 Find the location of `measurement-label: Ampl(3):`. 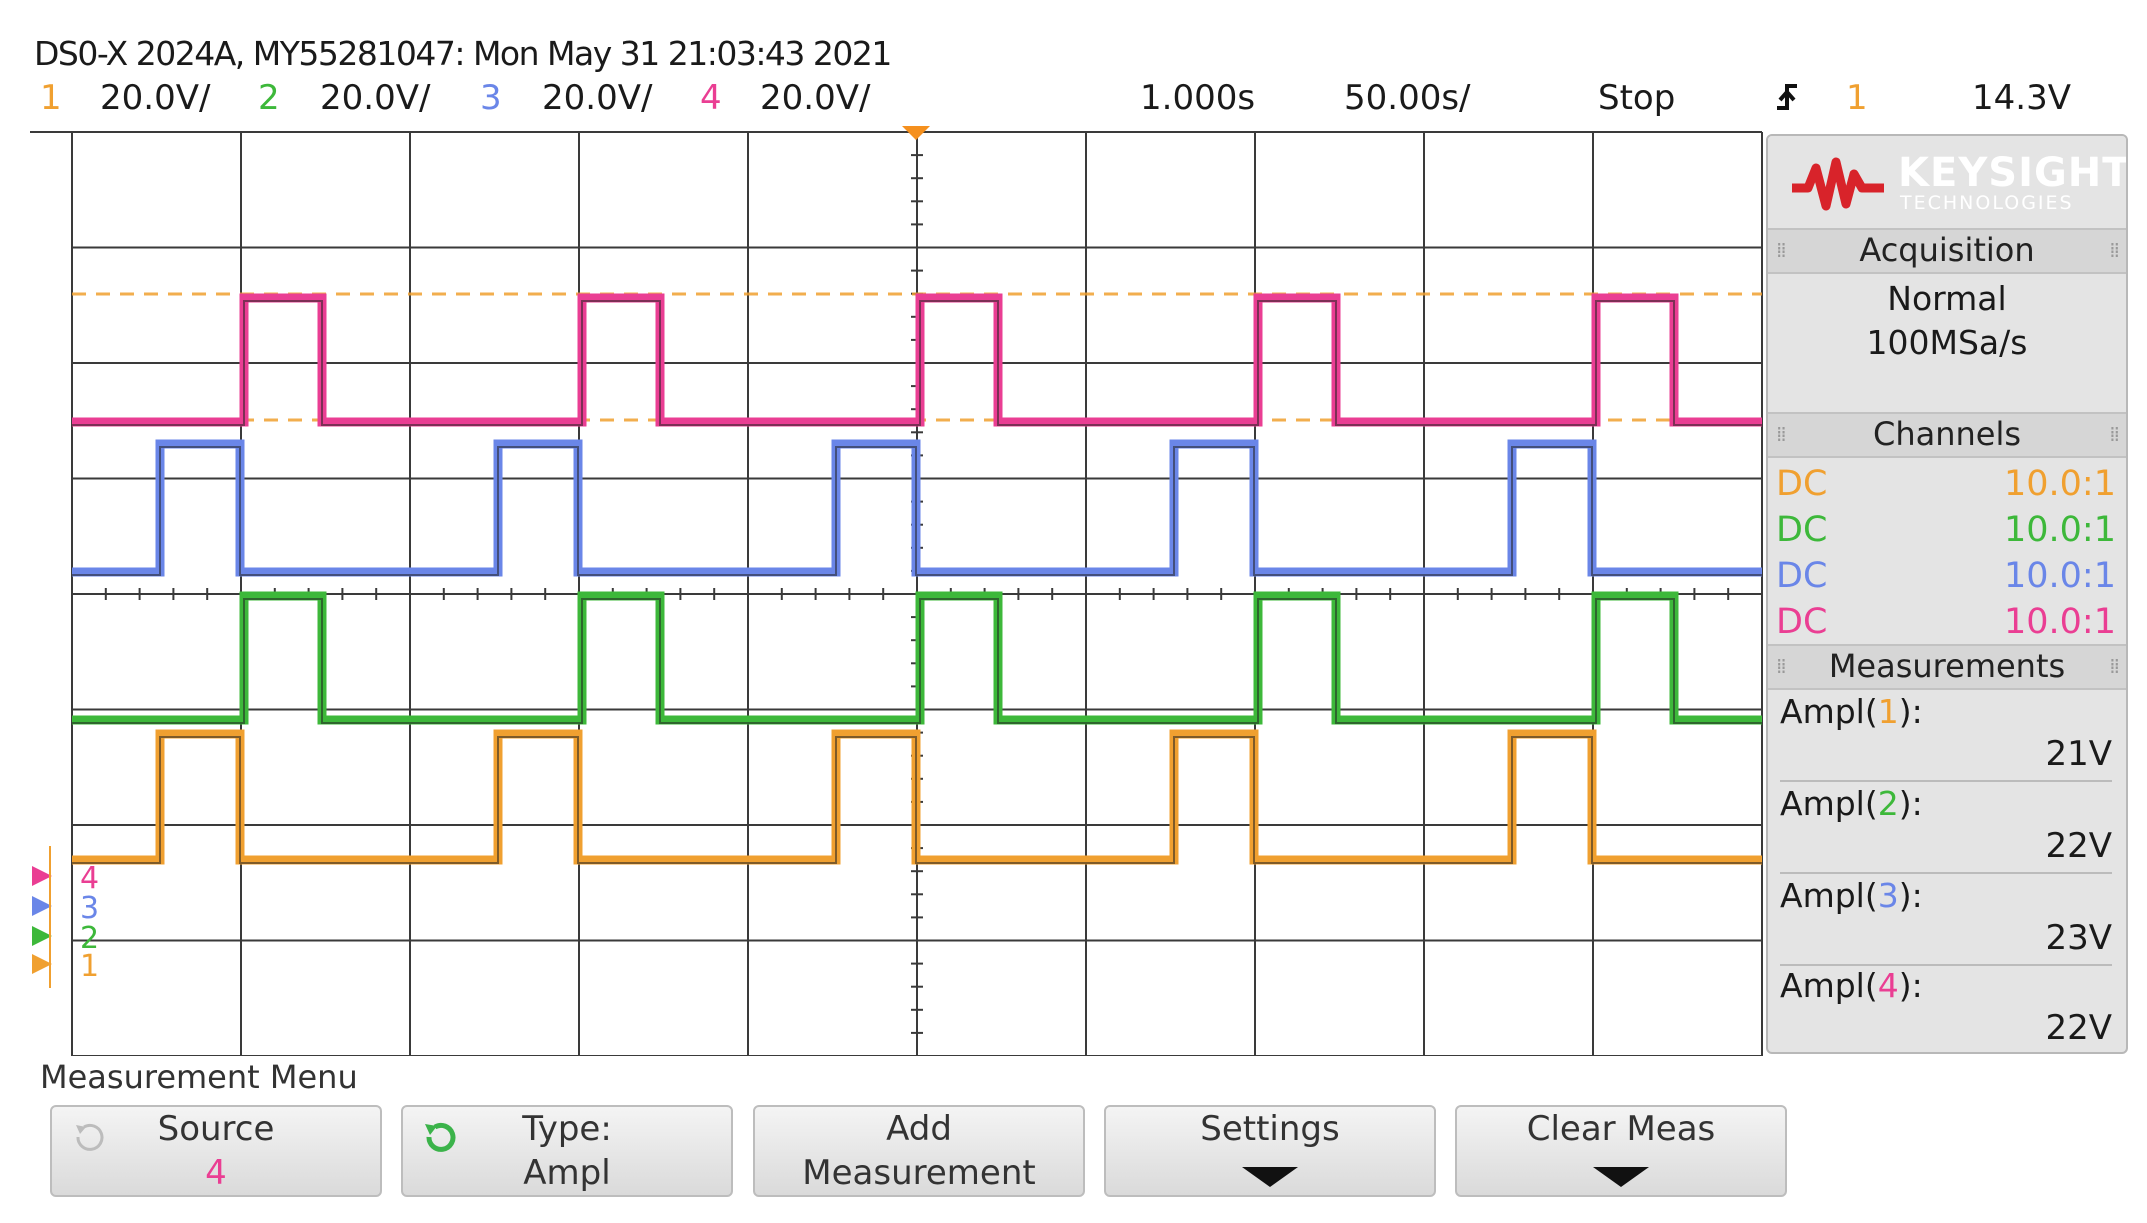

measurement-label: Ampl(3): is located at coordinates (1851, 895).